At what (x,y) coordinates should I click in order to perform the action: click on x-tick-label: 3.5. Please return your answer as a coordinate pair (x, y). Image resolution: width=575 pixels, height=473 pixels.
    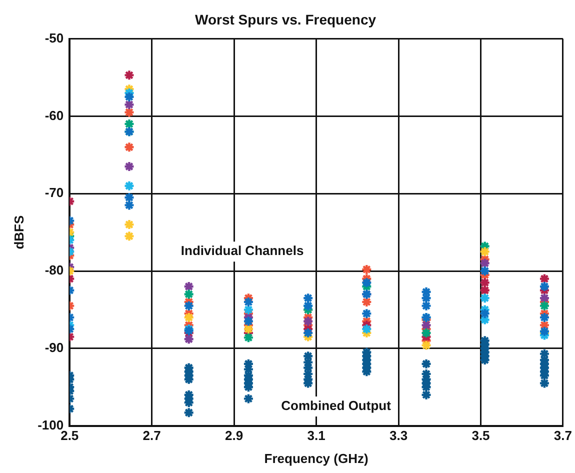
    Looking at the image, I should click on (481, 436).